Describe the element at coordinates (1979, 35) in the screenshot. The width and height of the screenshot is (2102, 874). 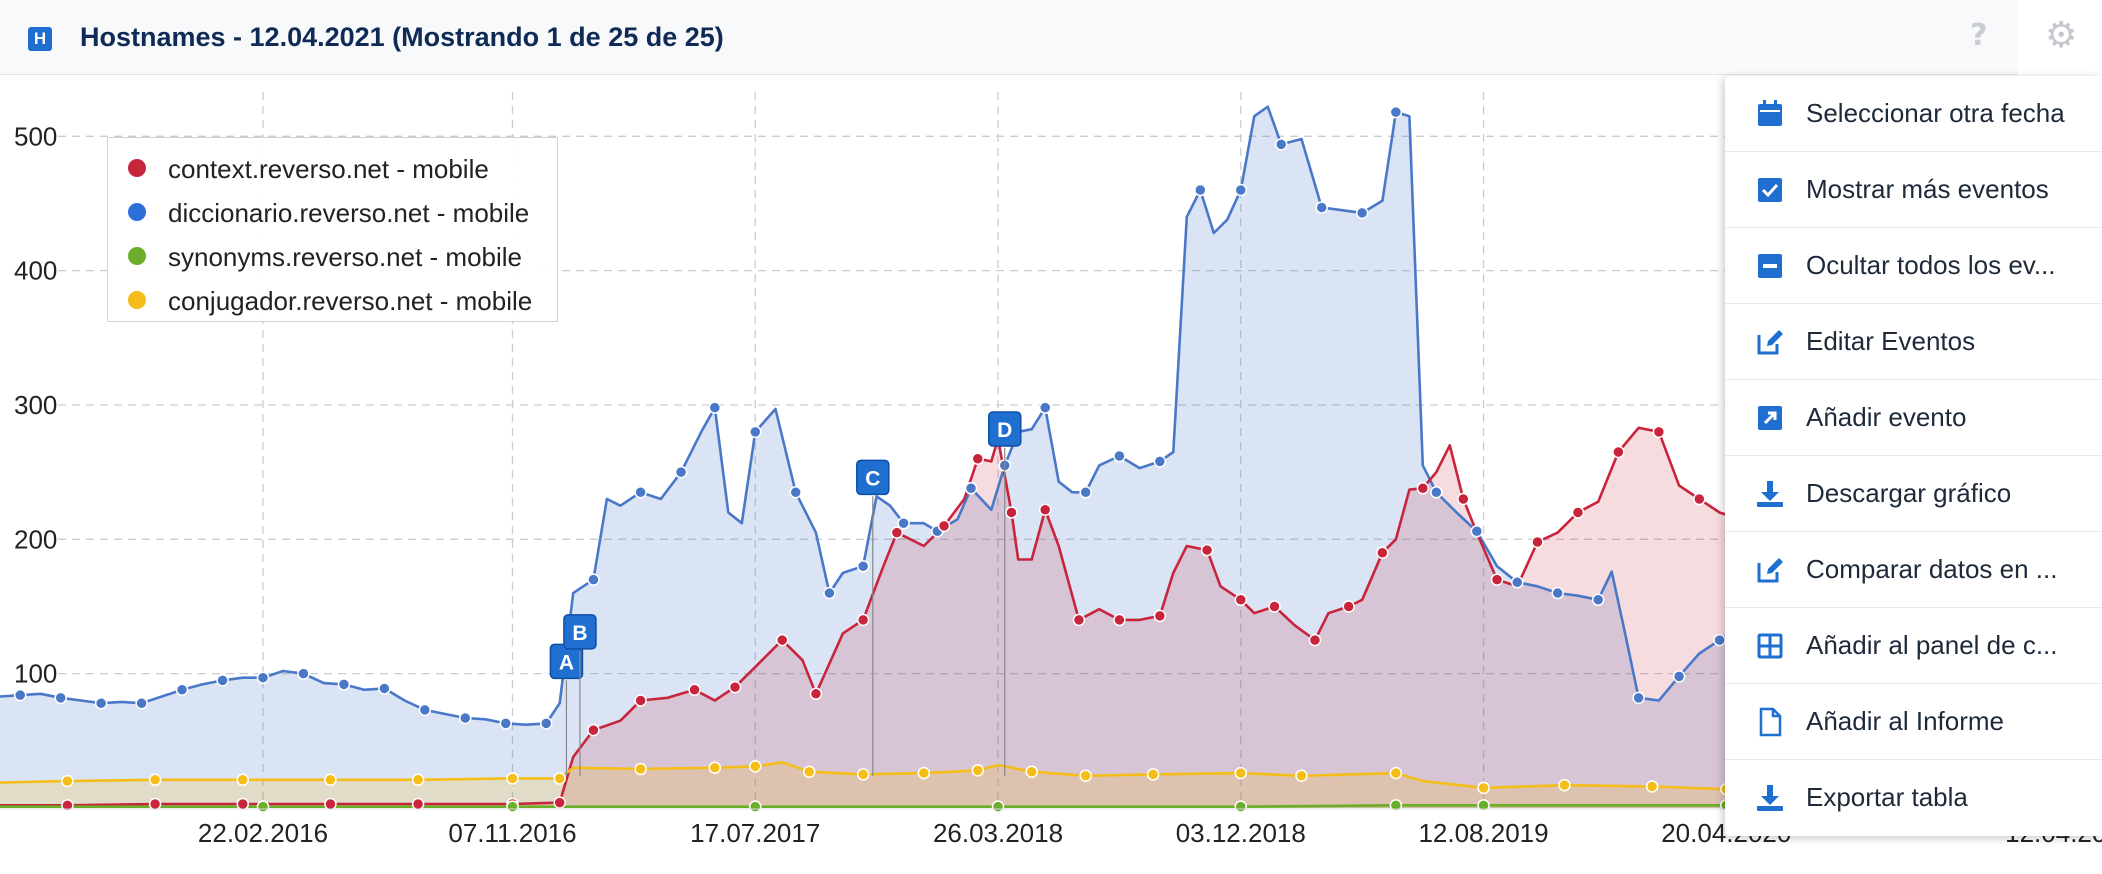
I see `help-icon: ?` at that location.